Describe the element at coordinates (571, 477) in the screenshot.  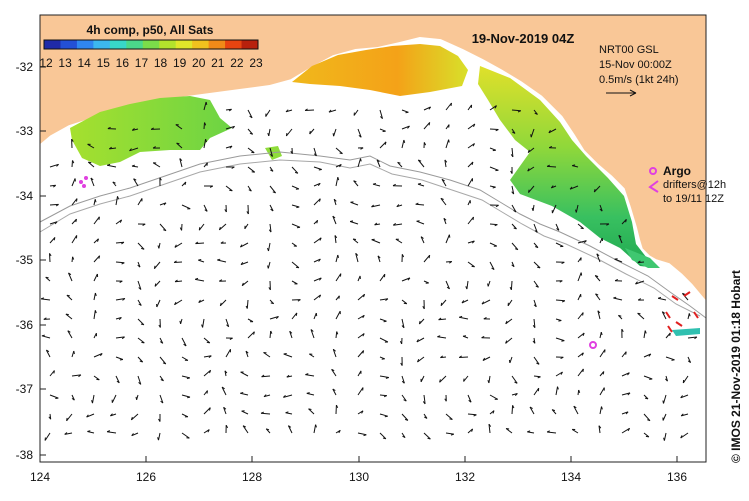
I see `lon-tick-label: 134` at that location.